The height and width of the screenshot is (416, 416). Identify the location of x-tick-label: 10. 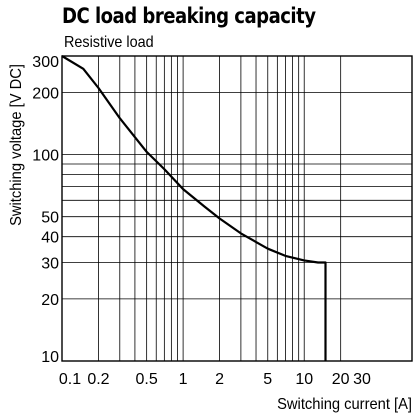
(304, 379).